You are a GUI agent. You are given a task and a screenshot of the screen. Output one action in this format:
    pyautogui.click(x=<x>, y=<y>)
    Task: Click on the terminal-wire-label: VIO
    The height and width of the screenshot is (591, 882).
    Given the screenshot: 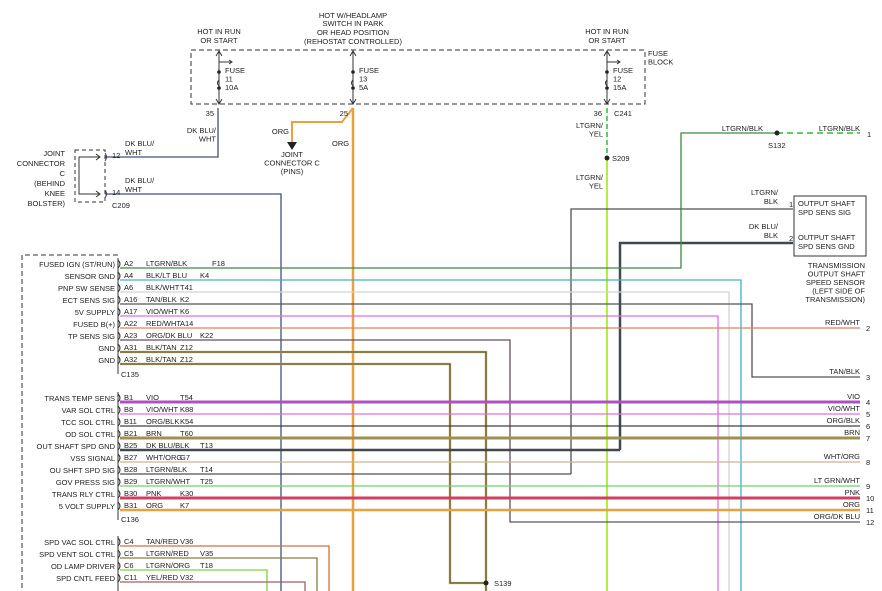 What is the action you would take?
    pyautogui.click(x=853, y=396)
    